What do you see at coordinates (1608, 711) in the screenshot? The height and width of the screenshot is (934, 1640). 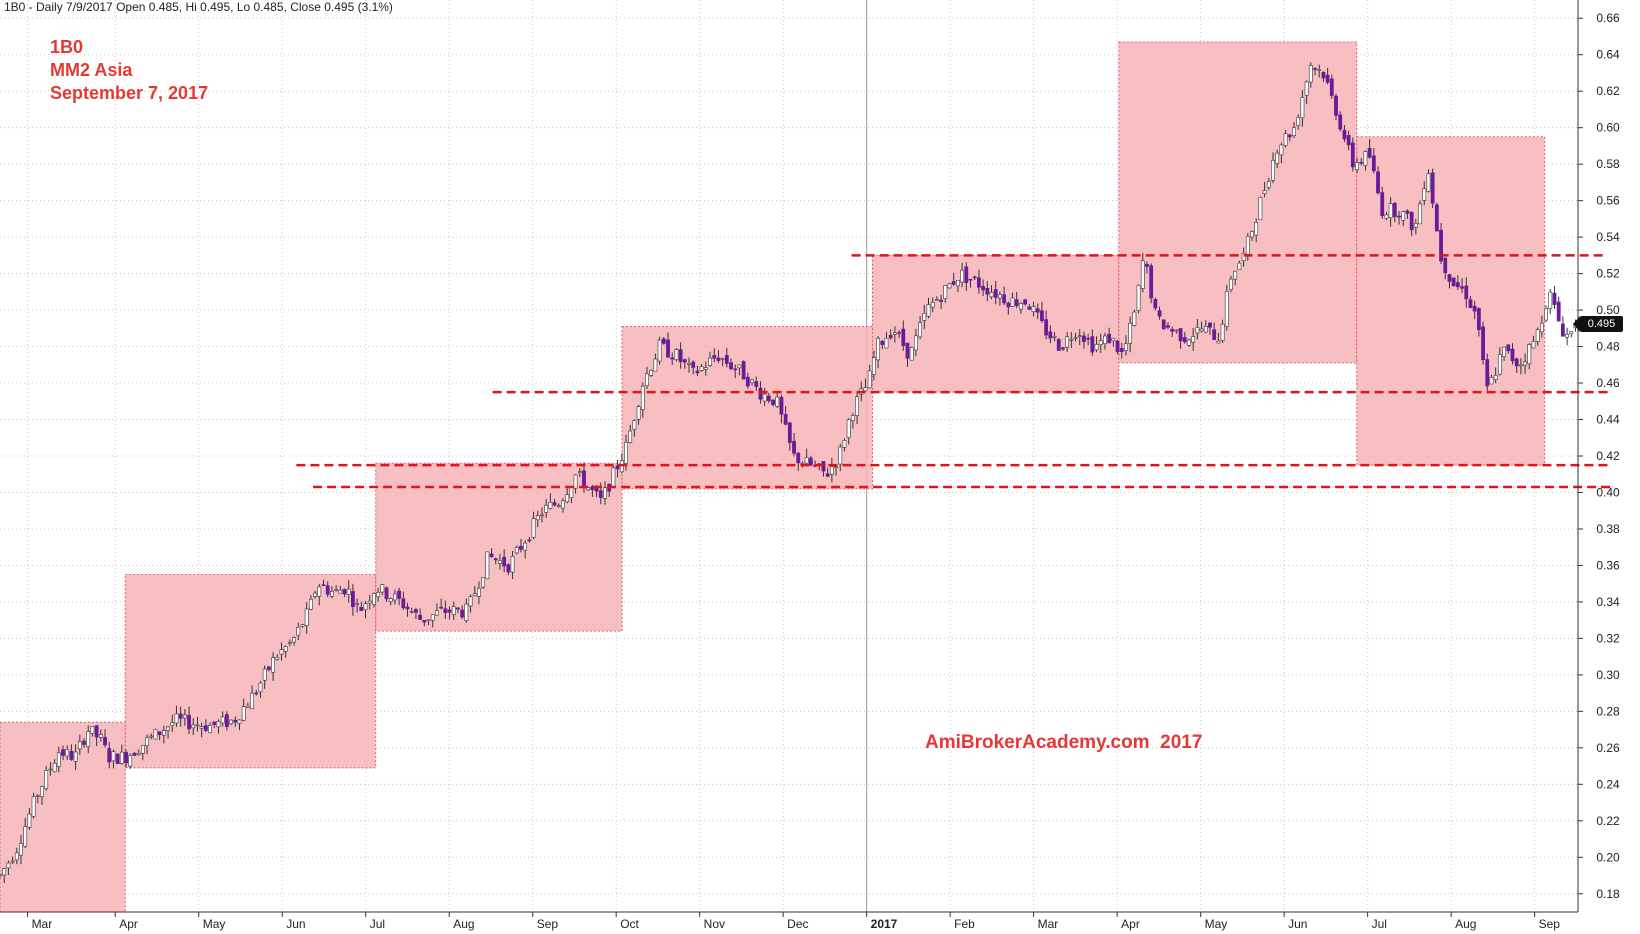 I see `y-tick-label: 0.28` at bounding box center [1608, 711].